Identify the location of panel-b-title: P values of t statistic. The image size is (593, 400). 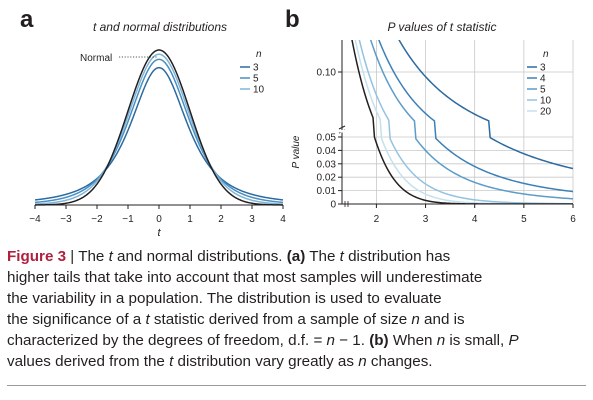
(442, 27).